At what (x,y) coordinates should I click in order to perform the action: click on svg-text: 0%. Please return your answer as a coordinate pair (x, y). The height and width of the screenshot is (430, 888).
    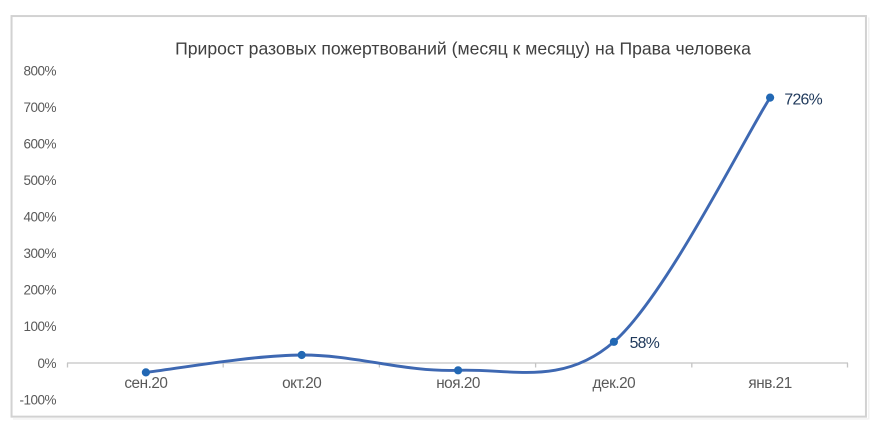
    Looking at the image, I should click on (46, 363).